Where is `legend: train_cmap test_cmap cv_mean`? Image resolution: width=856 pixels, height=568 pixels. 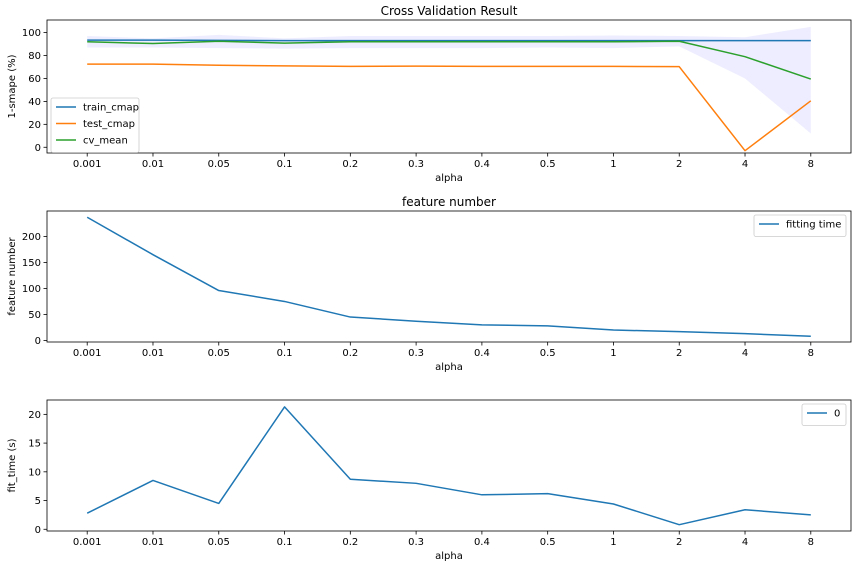 legend: train_cmap test_cmap cv_mean is located at coordinates (95, 125).